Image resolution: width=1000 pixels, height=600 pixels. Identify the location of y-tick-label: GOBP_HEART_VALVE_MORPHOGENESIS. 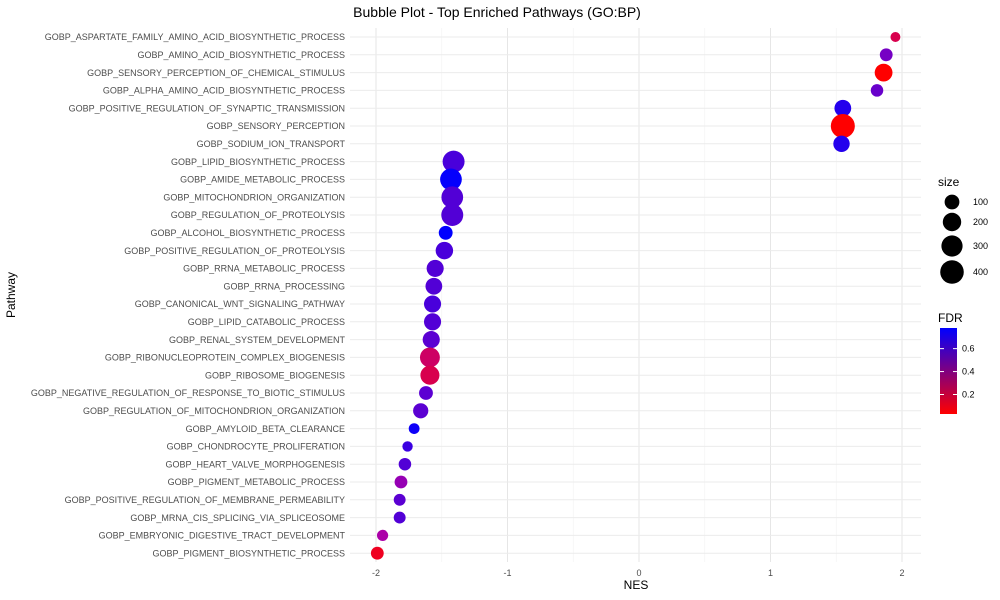
(255, 464).